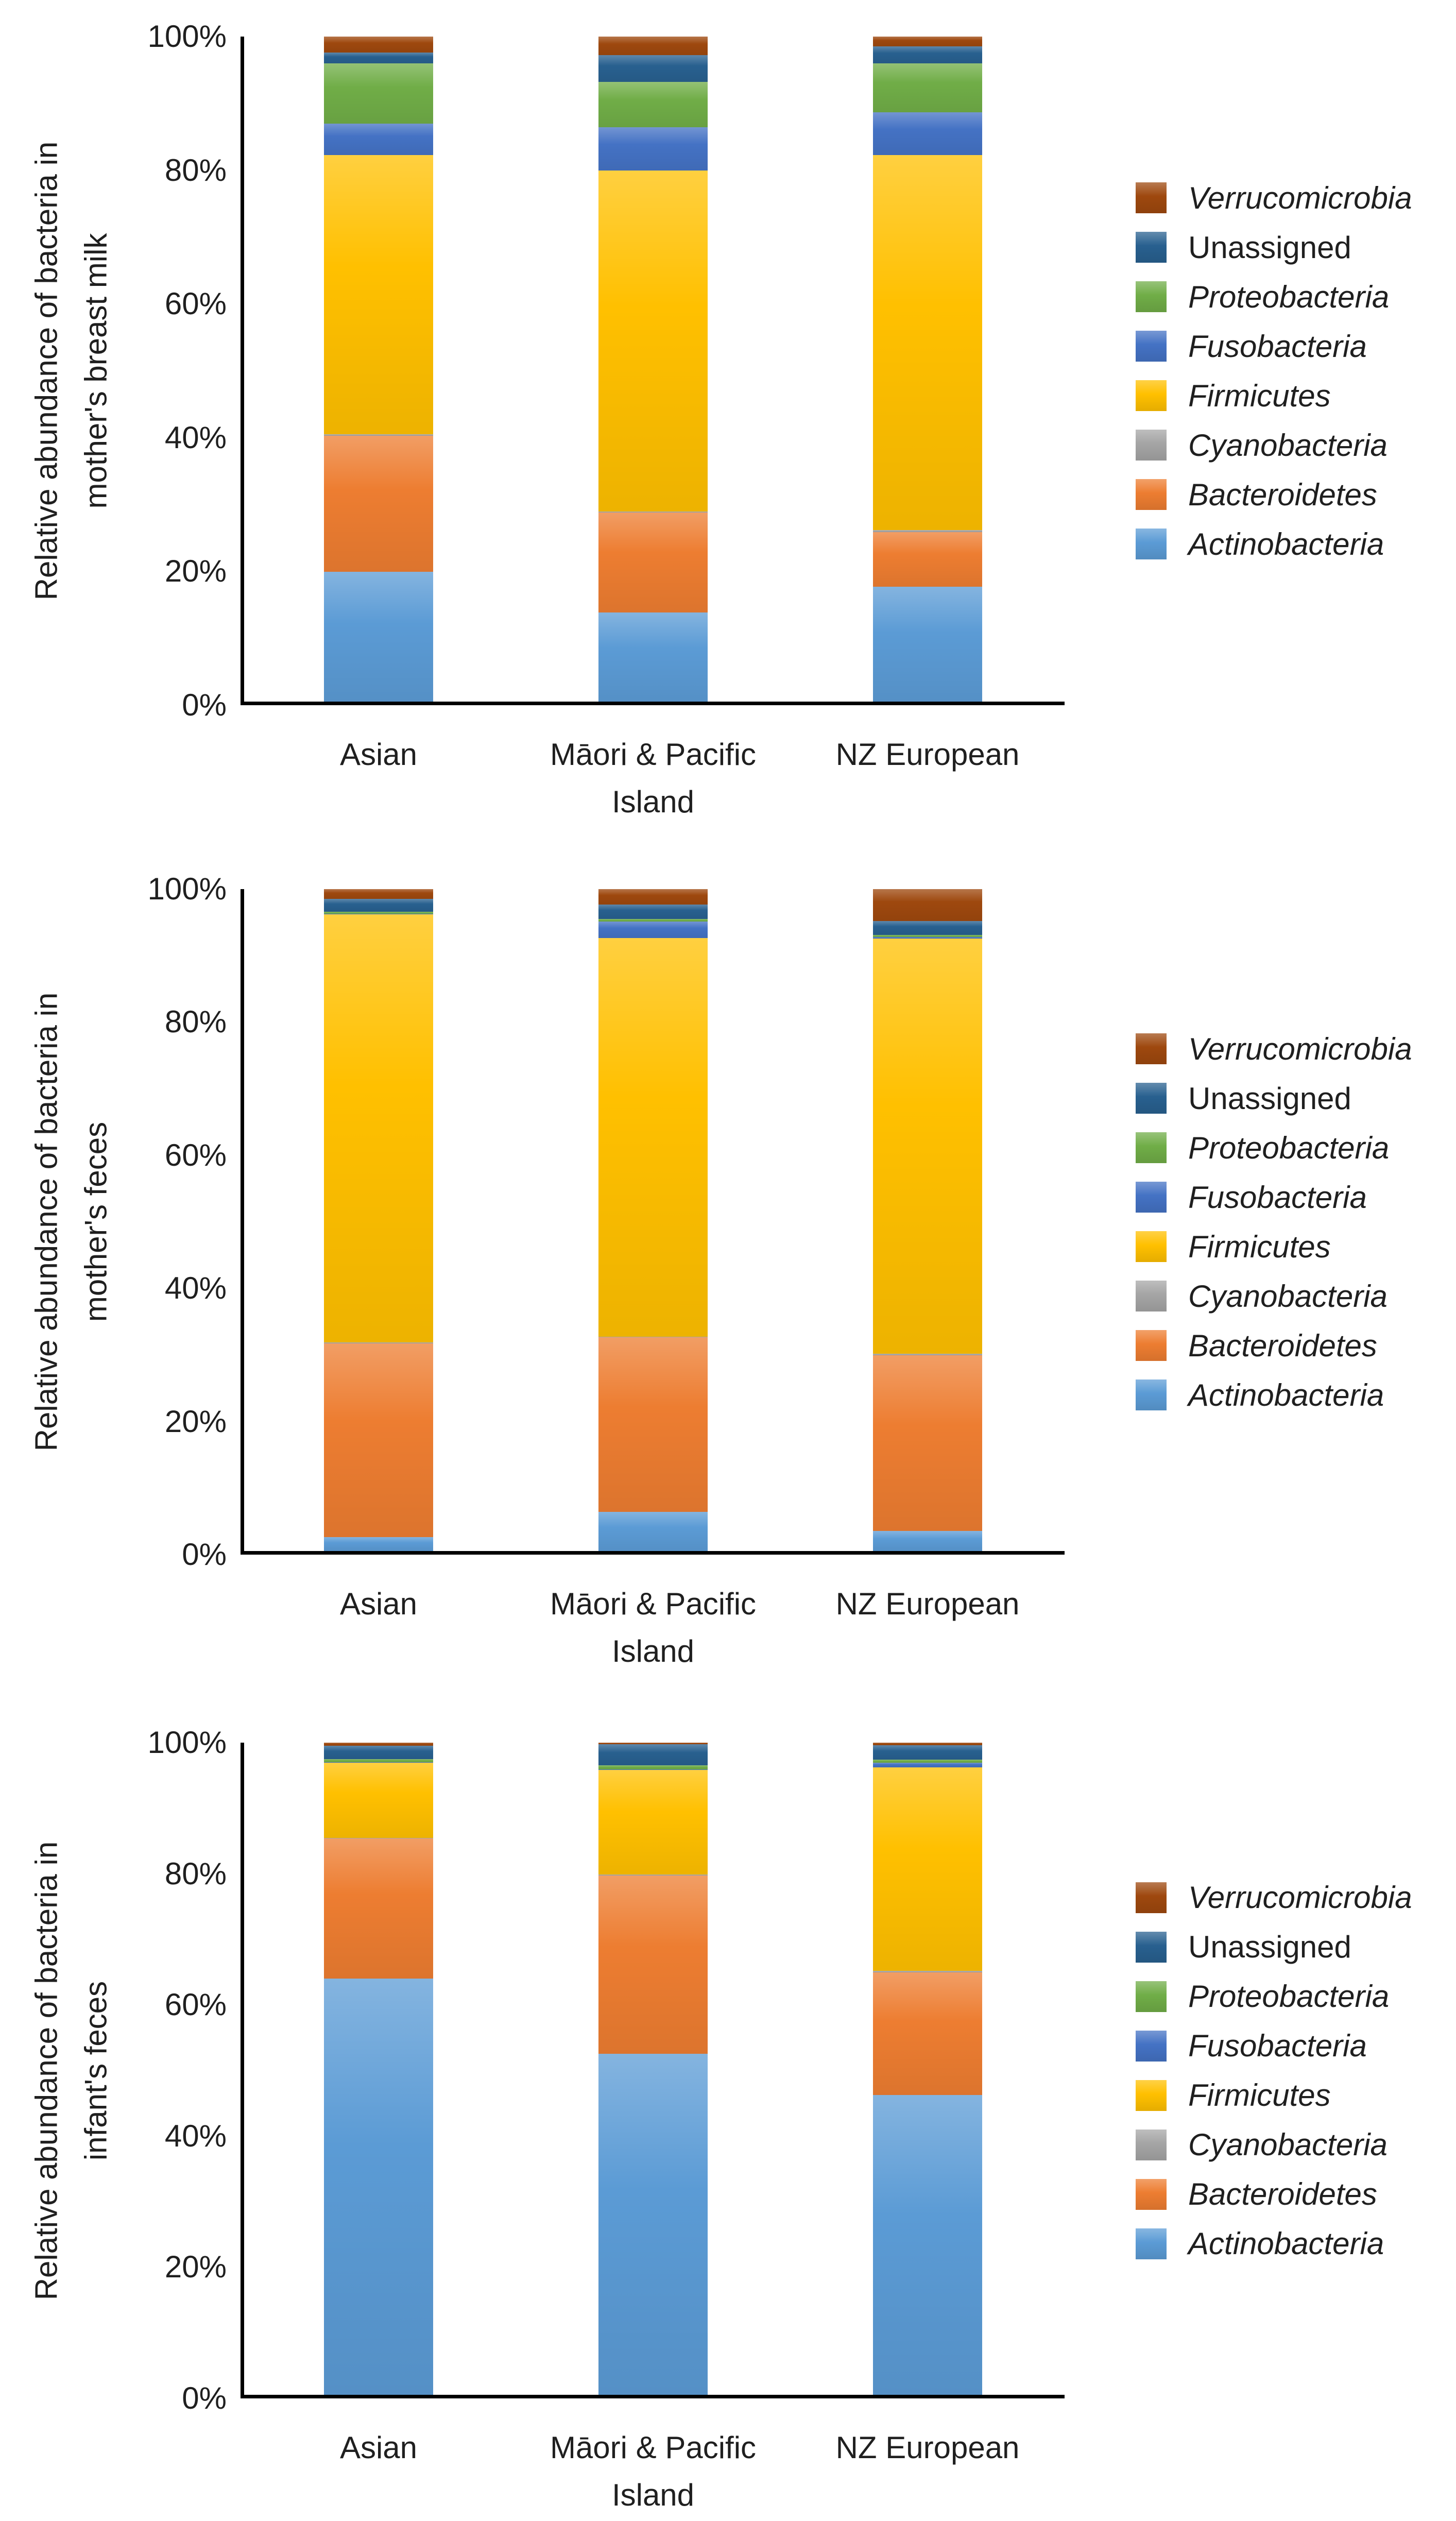  I want to click on plot-area, so click(653, 2070).